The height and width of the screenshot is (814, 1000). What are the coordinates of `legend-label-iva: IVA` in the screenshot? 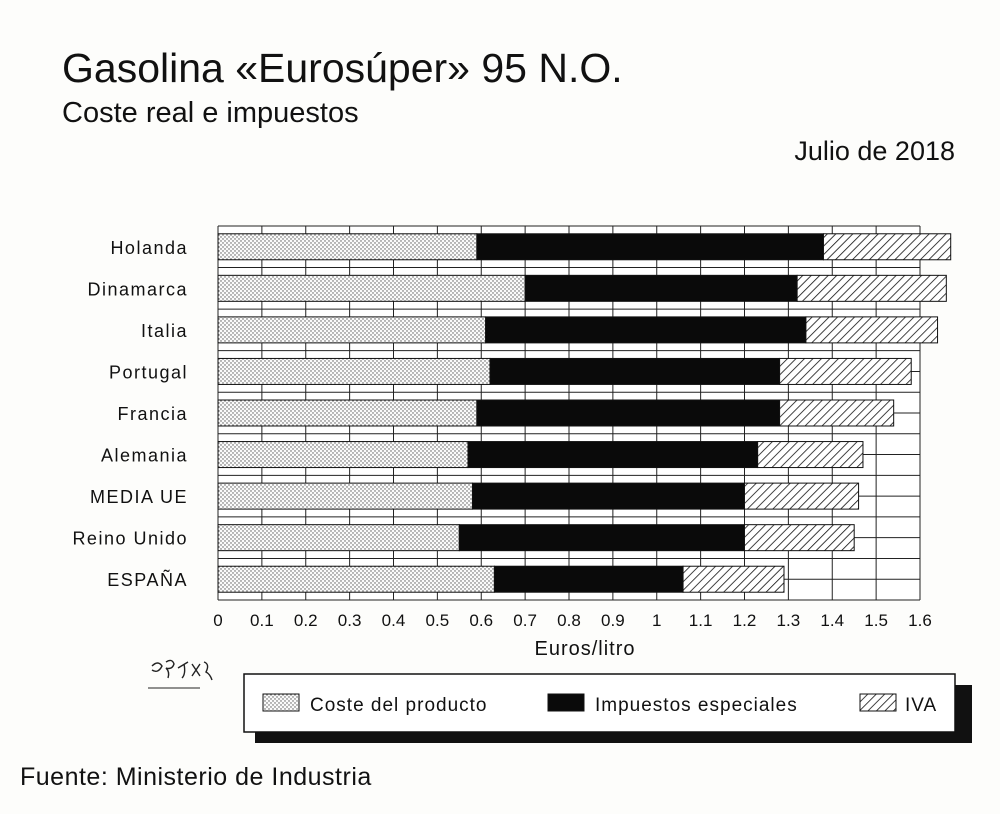 It's located at (921, 705).